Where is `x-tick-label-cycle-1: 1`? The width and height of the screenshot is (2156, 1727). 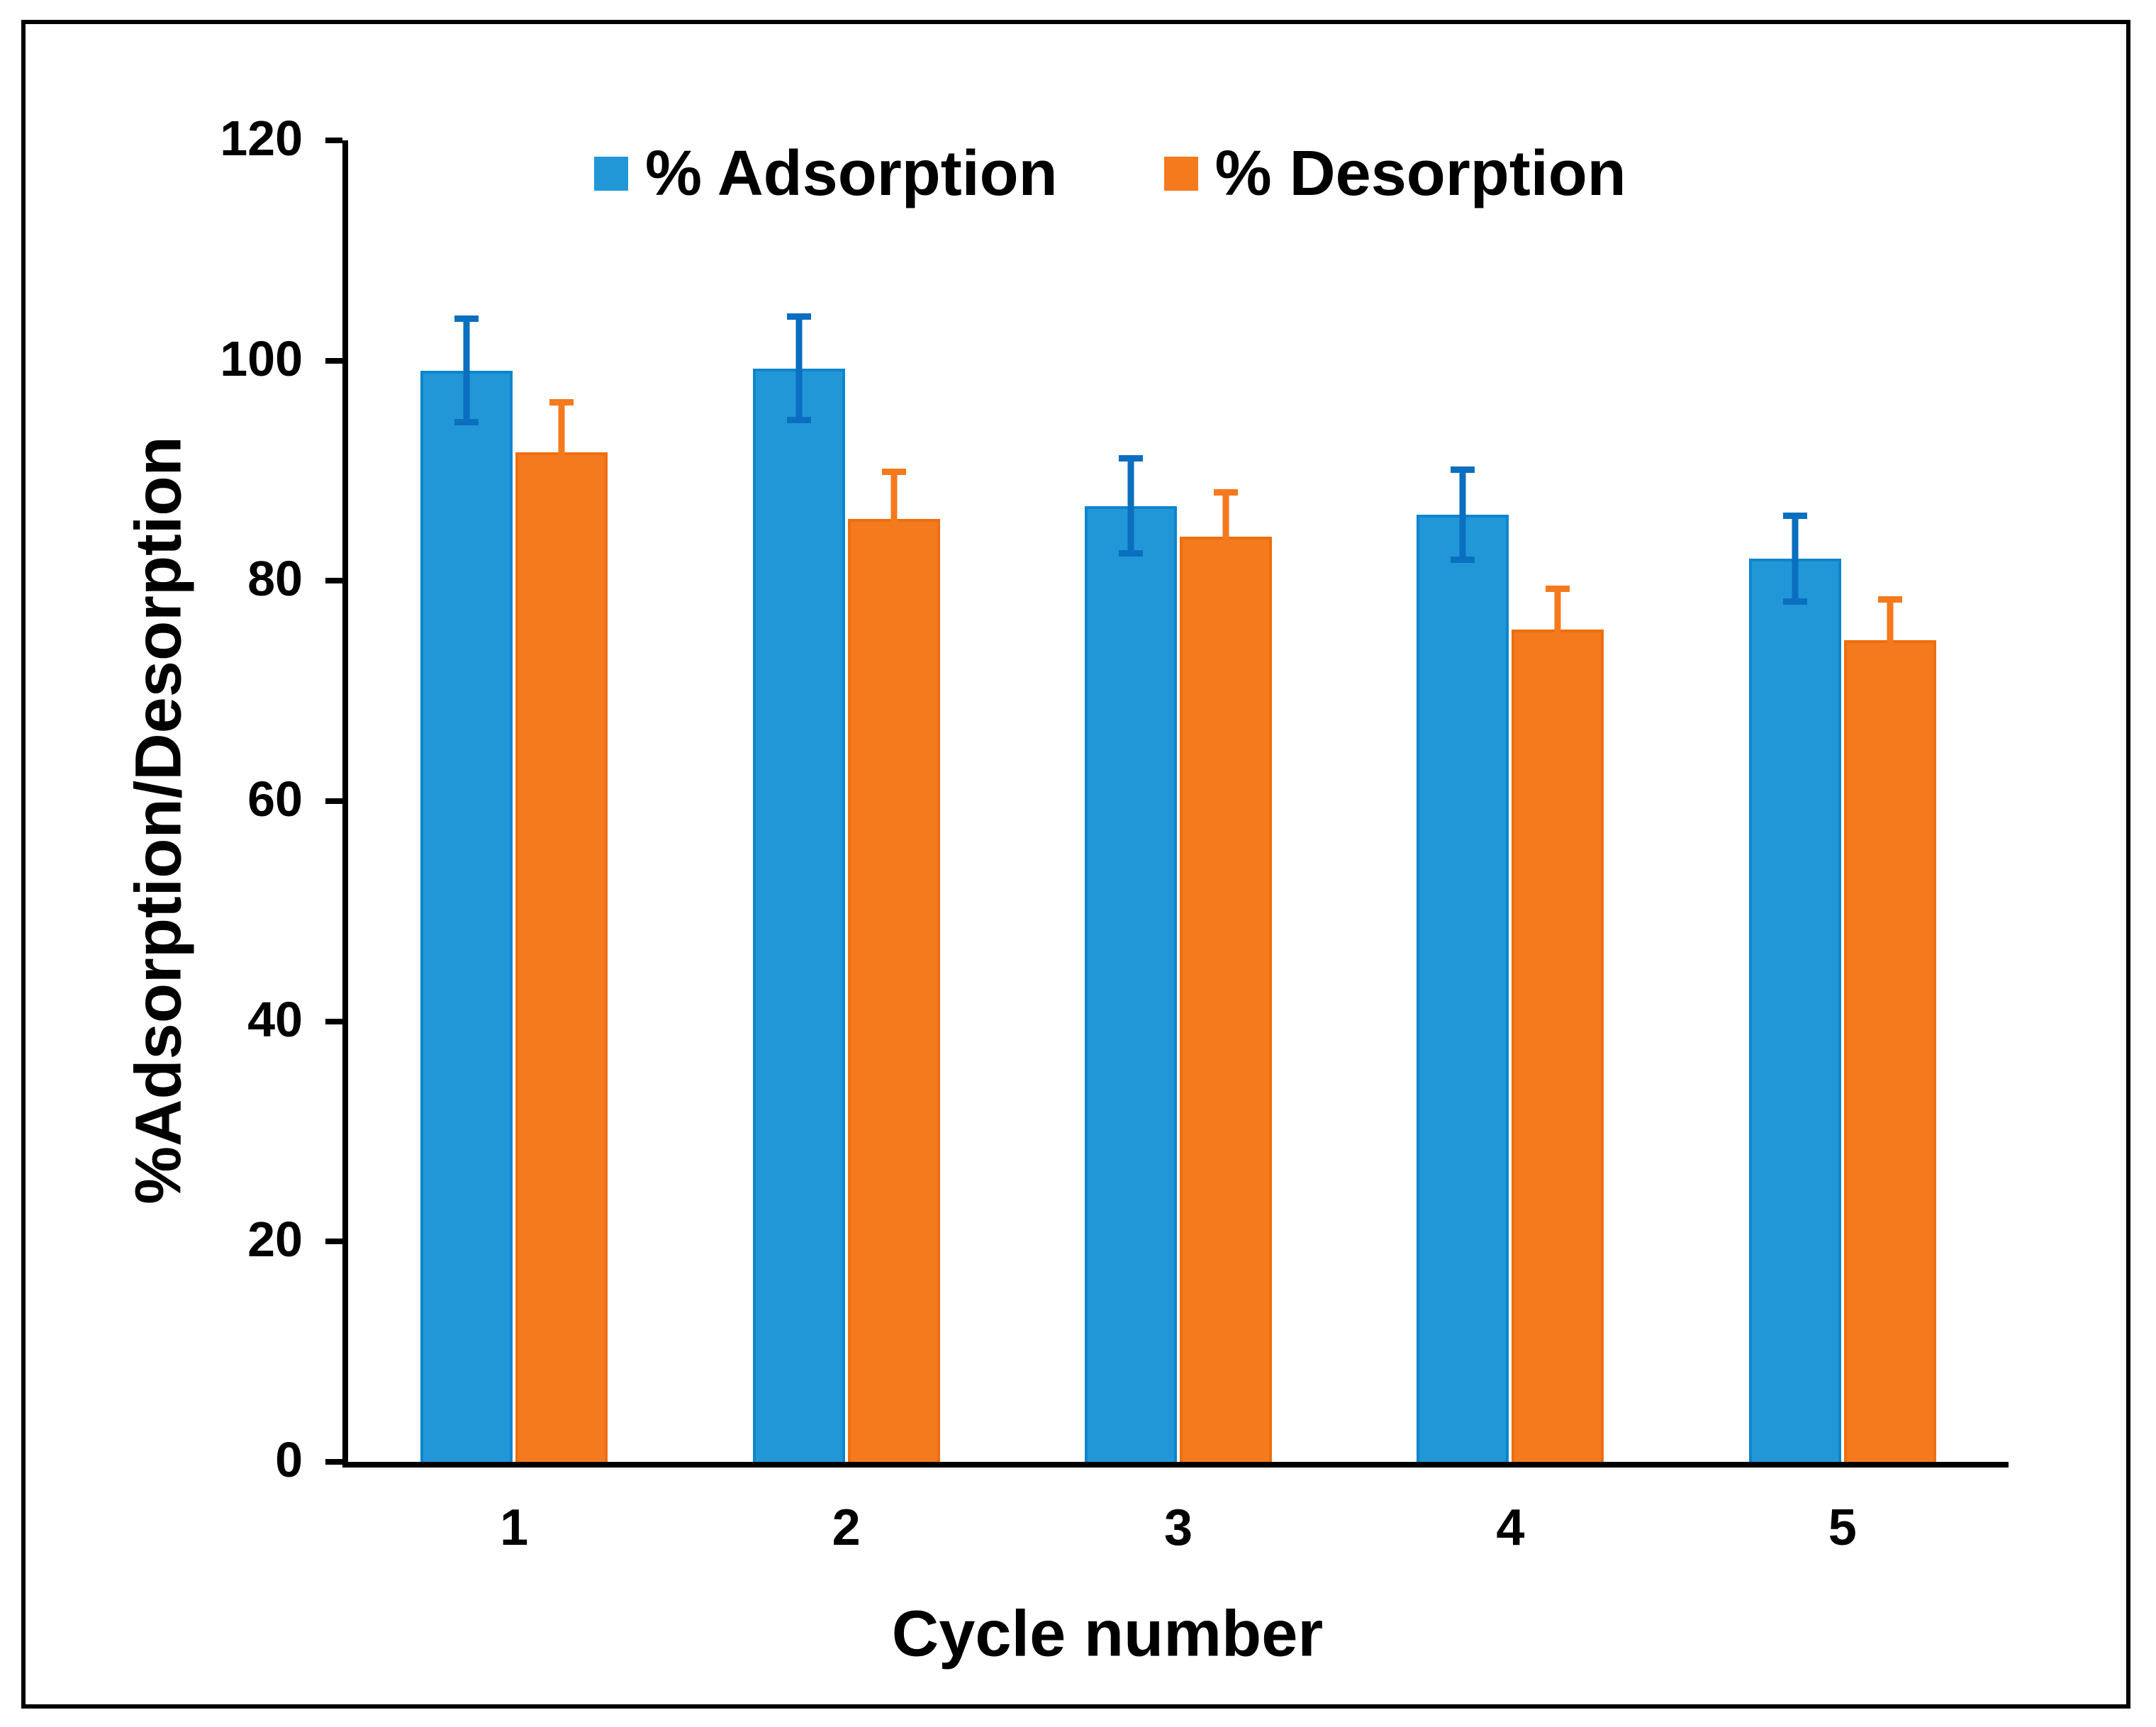 x-tick-label-cycle-1: 1 is located at coordinates (514, 1527).